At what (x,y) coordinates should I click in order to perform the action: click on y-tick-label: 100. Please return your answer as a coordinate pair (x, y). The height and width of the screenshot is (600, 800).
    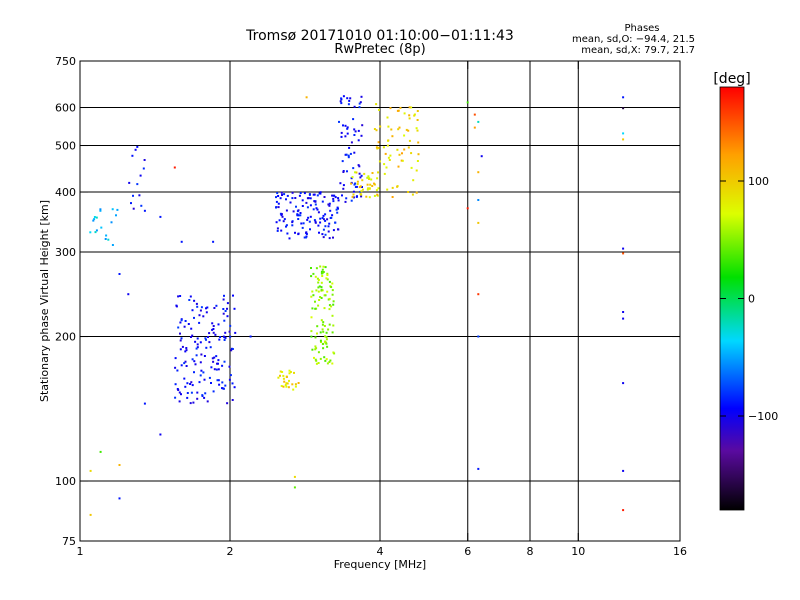
    Looking at the image, I should click on (65, 481).